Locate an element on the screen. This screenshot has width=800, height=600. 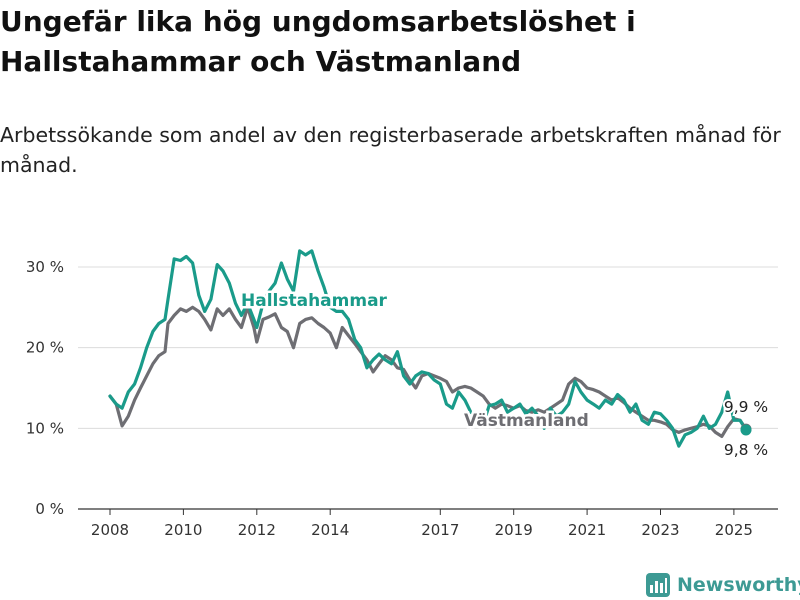
y-axis: 0 % 10 % 20 % 30 % is located at coordinates (45, 388).